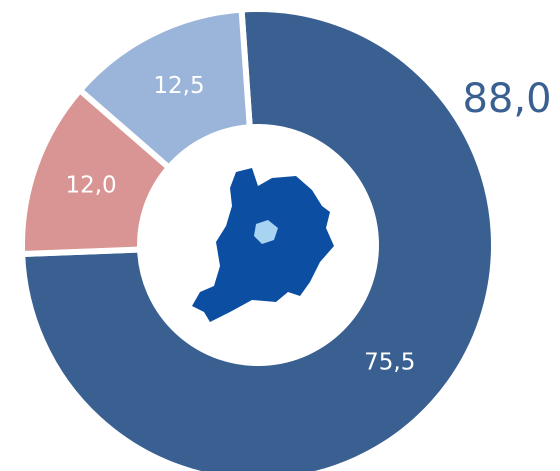 The height and width of the screenshot is (471, 560). What do you see at coordinates (506, 99) in the screenshot?
I see `annotation: 88,0` at bounding box center [506, 99].